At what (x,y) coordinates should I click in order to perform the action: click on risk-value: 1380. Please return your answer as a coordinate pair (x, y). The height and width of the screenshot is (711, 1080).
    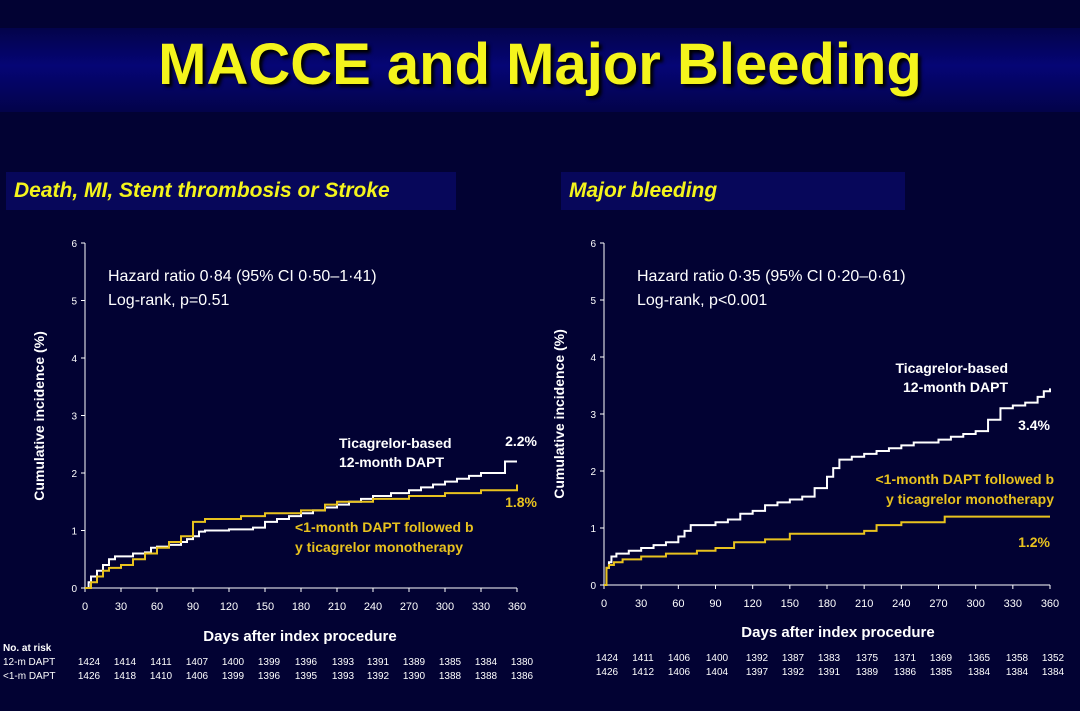
    Looking at the image, I should click on (522, 662).